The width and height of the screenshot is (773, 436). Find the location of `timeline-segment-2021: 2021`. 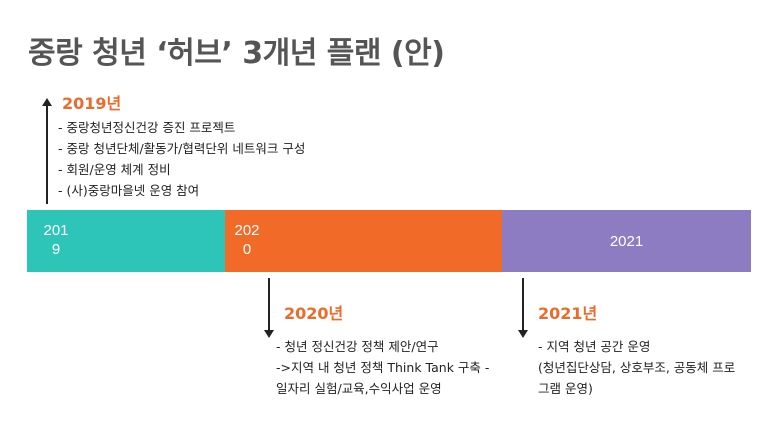

timeline-segment-2021: 2021 is located at coordinates (626, 241).